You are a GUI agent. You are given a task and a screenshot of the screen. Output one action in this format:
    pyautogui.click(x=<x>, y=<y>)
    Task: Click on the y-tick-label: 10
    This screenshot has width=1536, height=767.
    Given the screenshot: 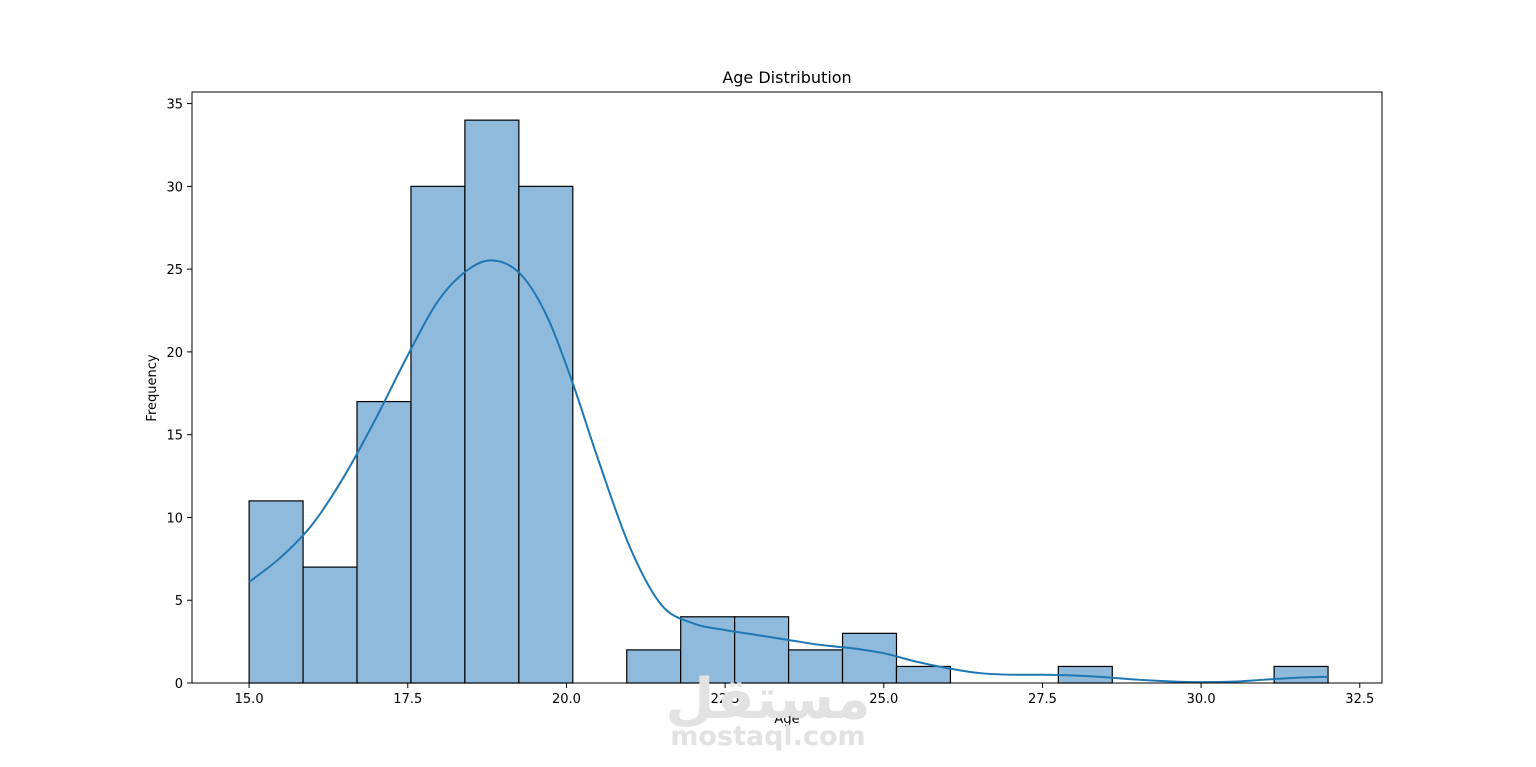 What is the action you would take?
    pyautogui.click(x=174, y=518)
    